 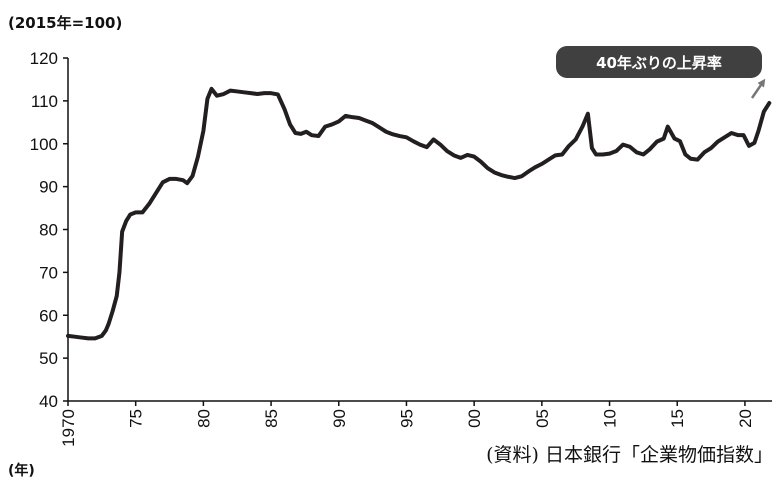 I want to click on x-tick-label: 85, so click(x=271, y=418).